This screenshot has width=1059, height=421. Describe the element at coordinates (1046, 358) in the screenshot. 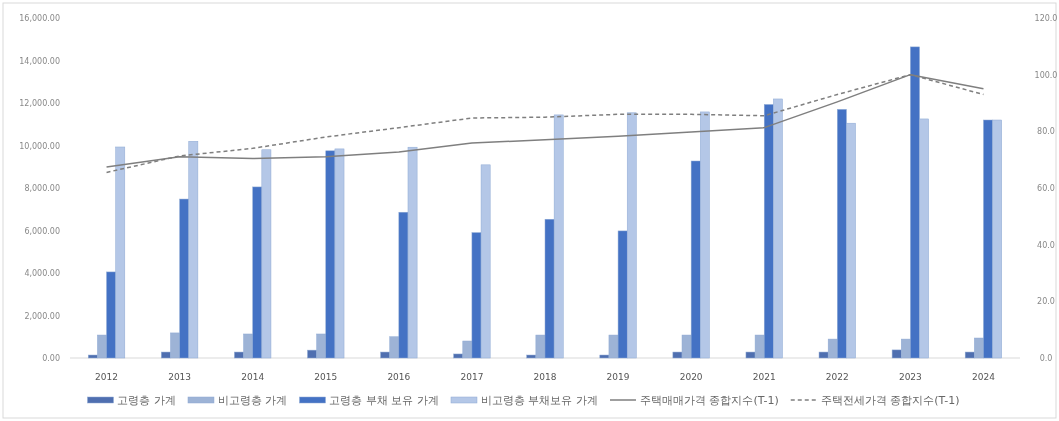

I see `y2-tick-label: 0.0` at that location.